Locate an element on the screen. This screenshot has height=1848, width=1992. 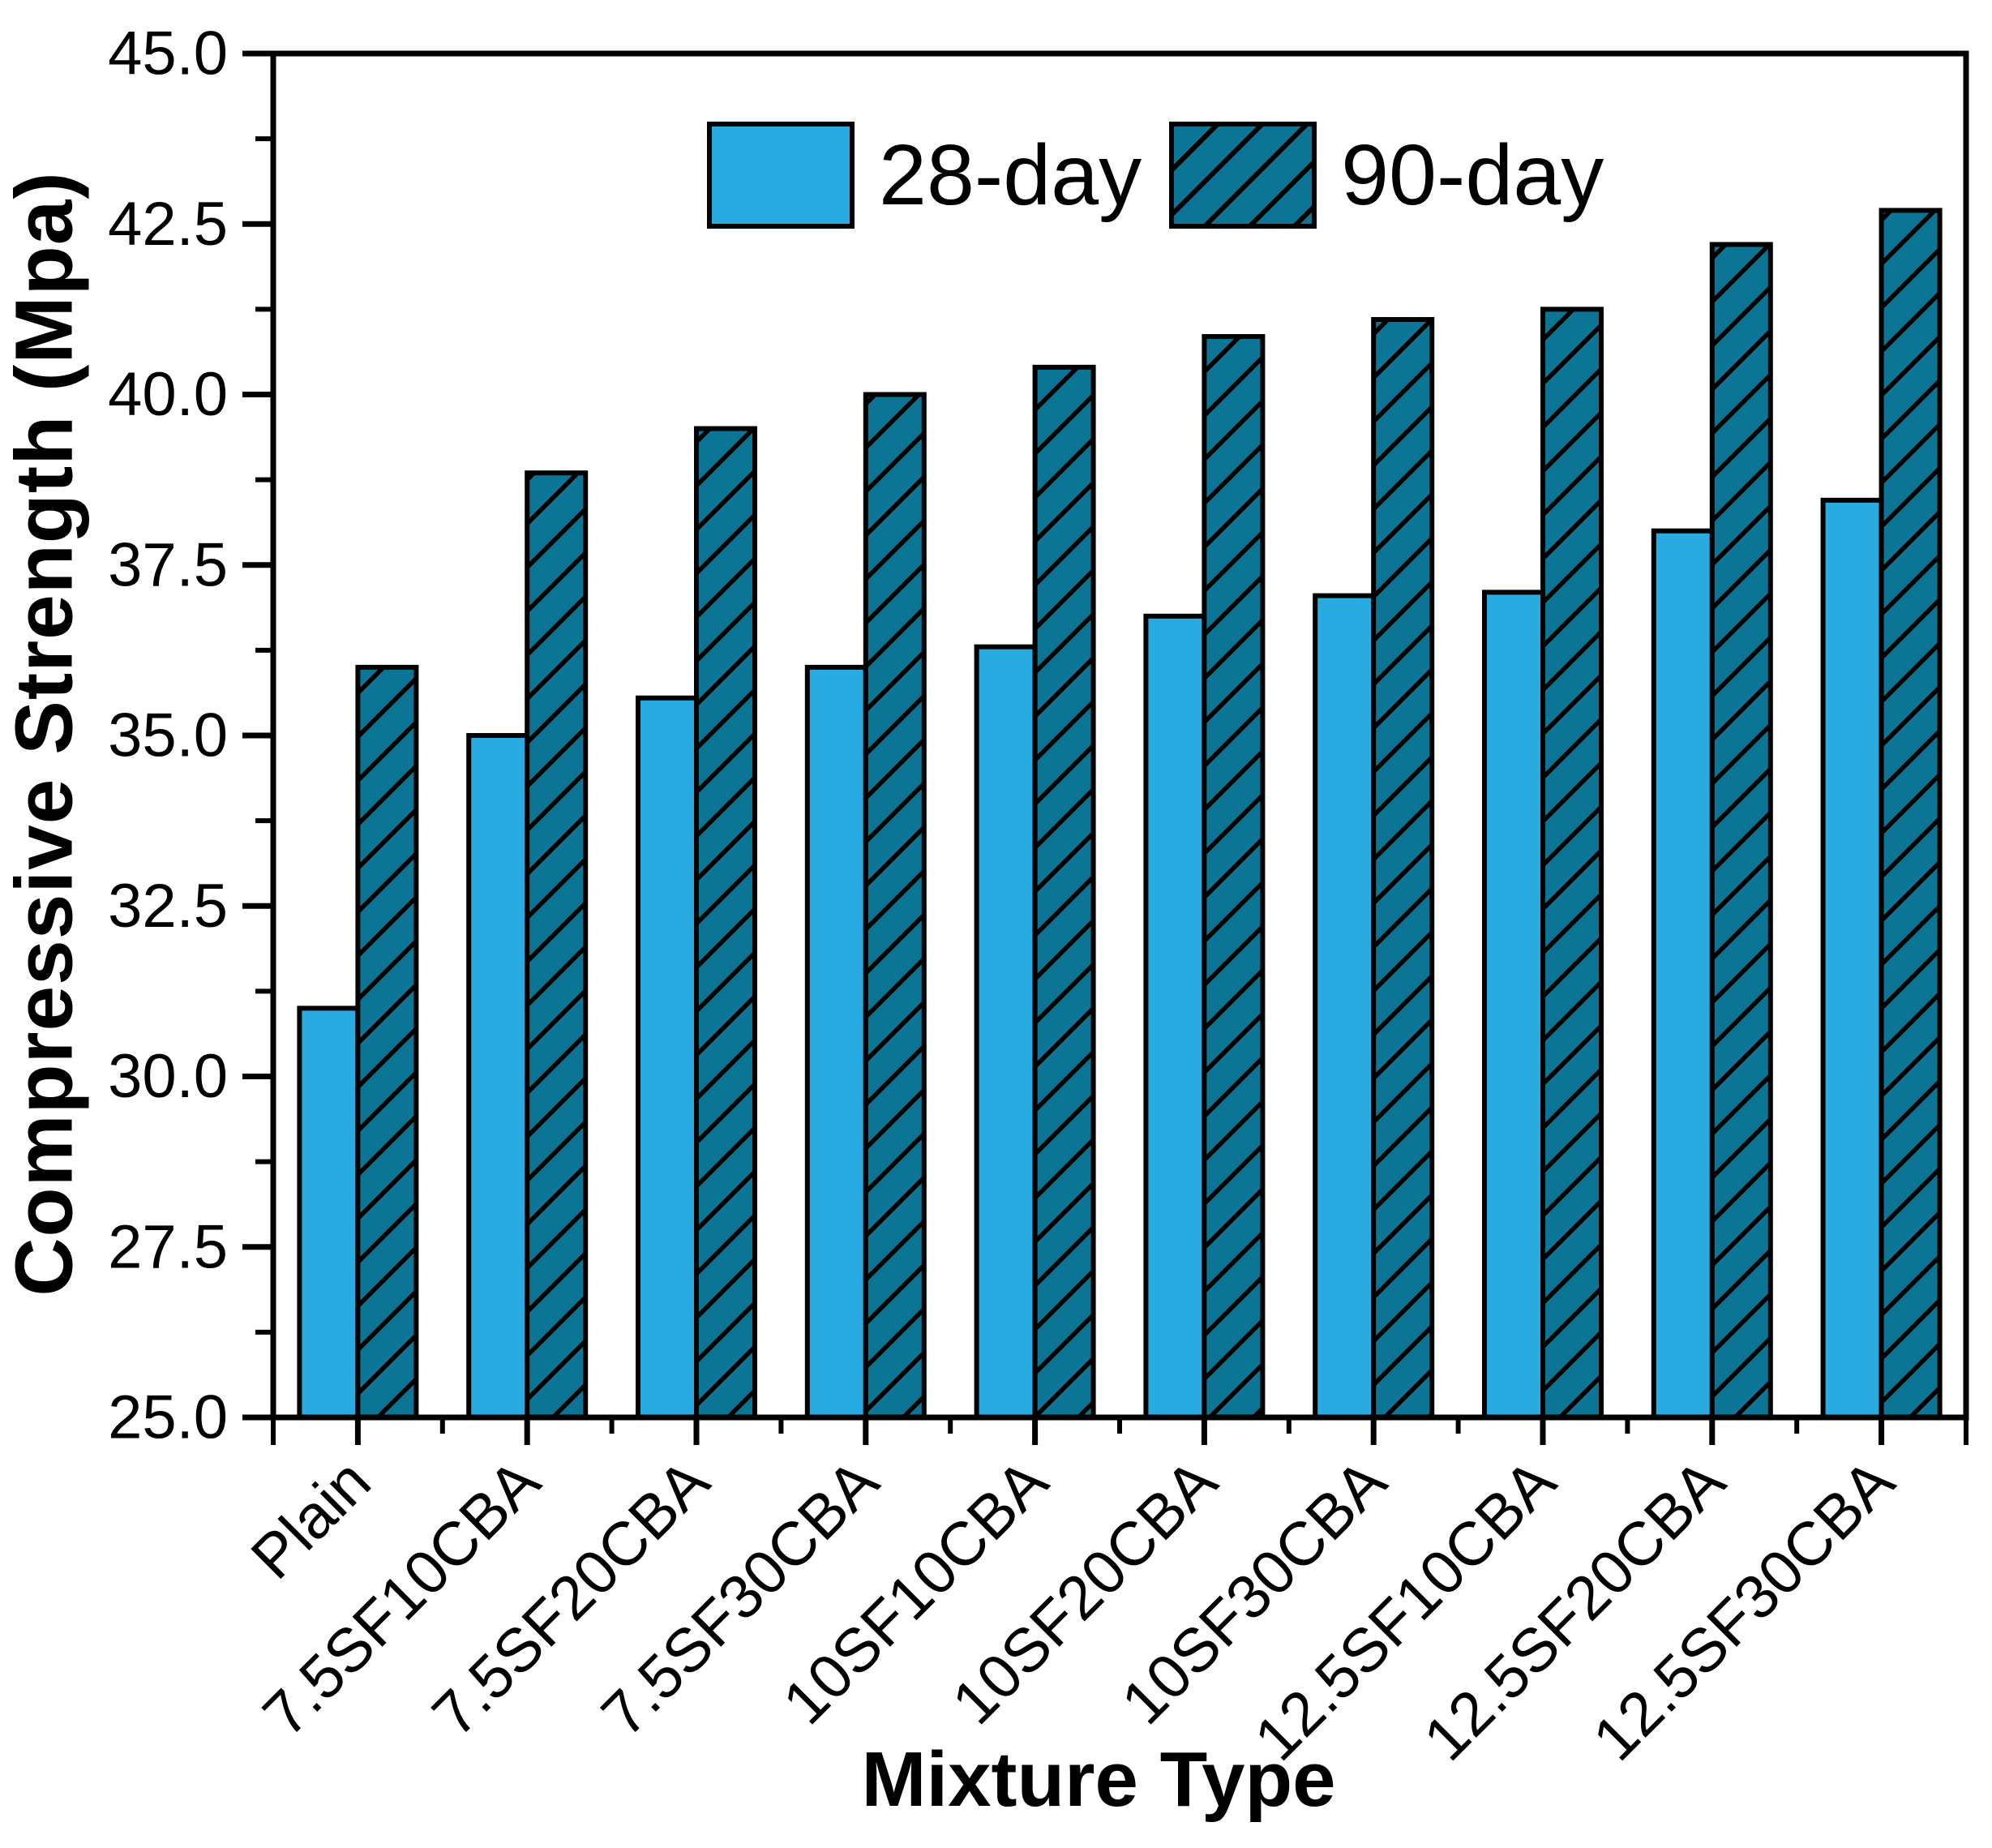
bar-28-day-Plain is located at coordinates (329, 1213).